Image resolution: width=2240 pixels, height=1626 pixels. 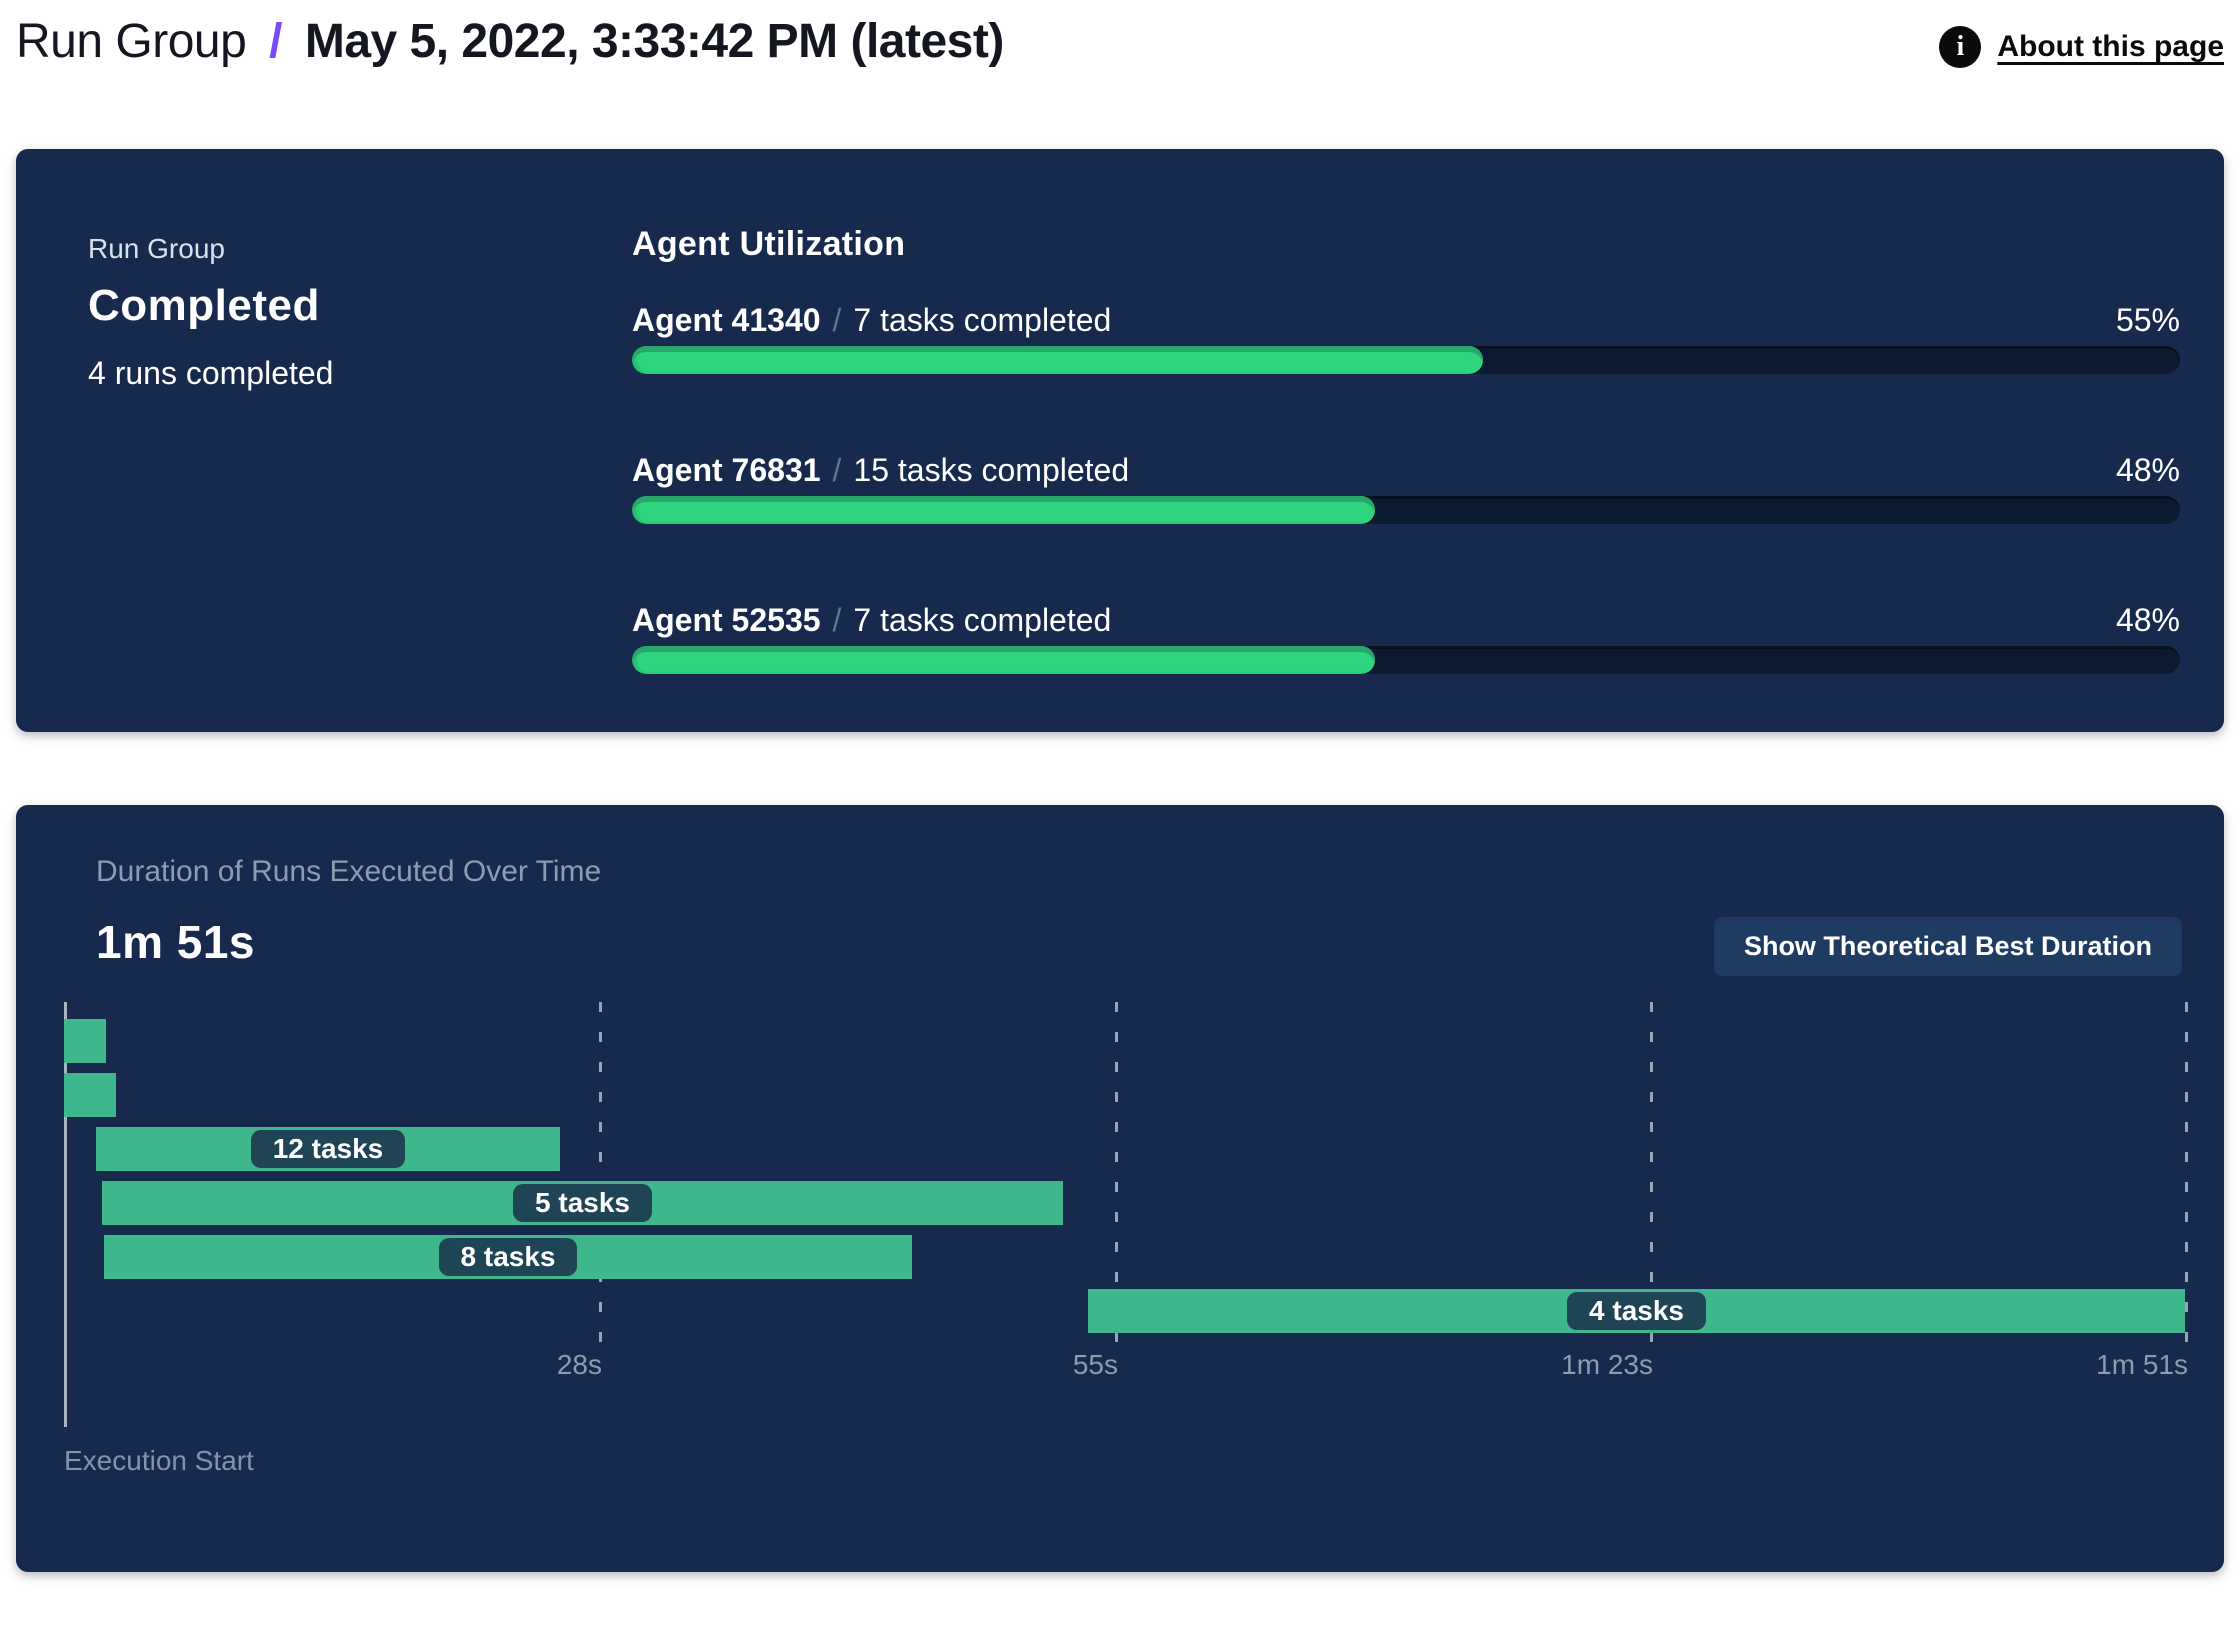 I want to click on run-bar: 5 tasks, so click(x=582, y=1203).